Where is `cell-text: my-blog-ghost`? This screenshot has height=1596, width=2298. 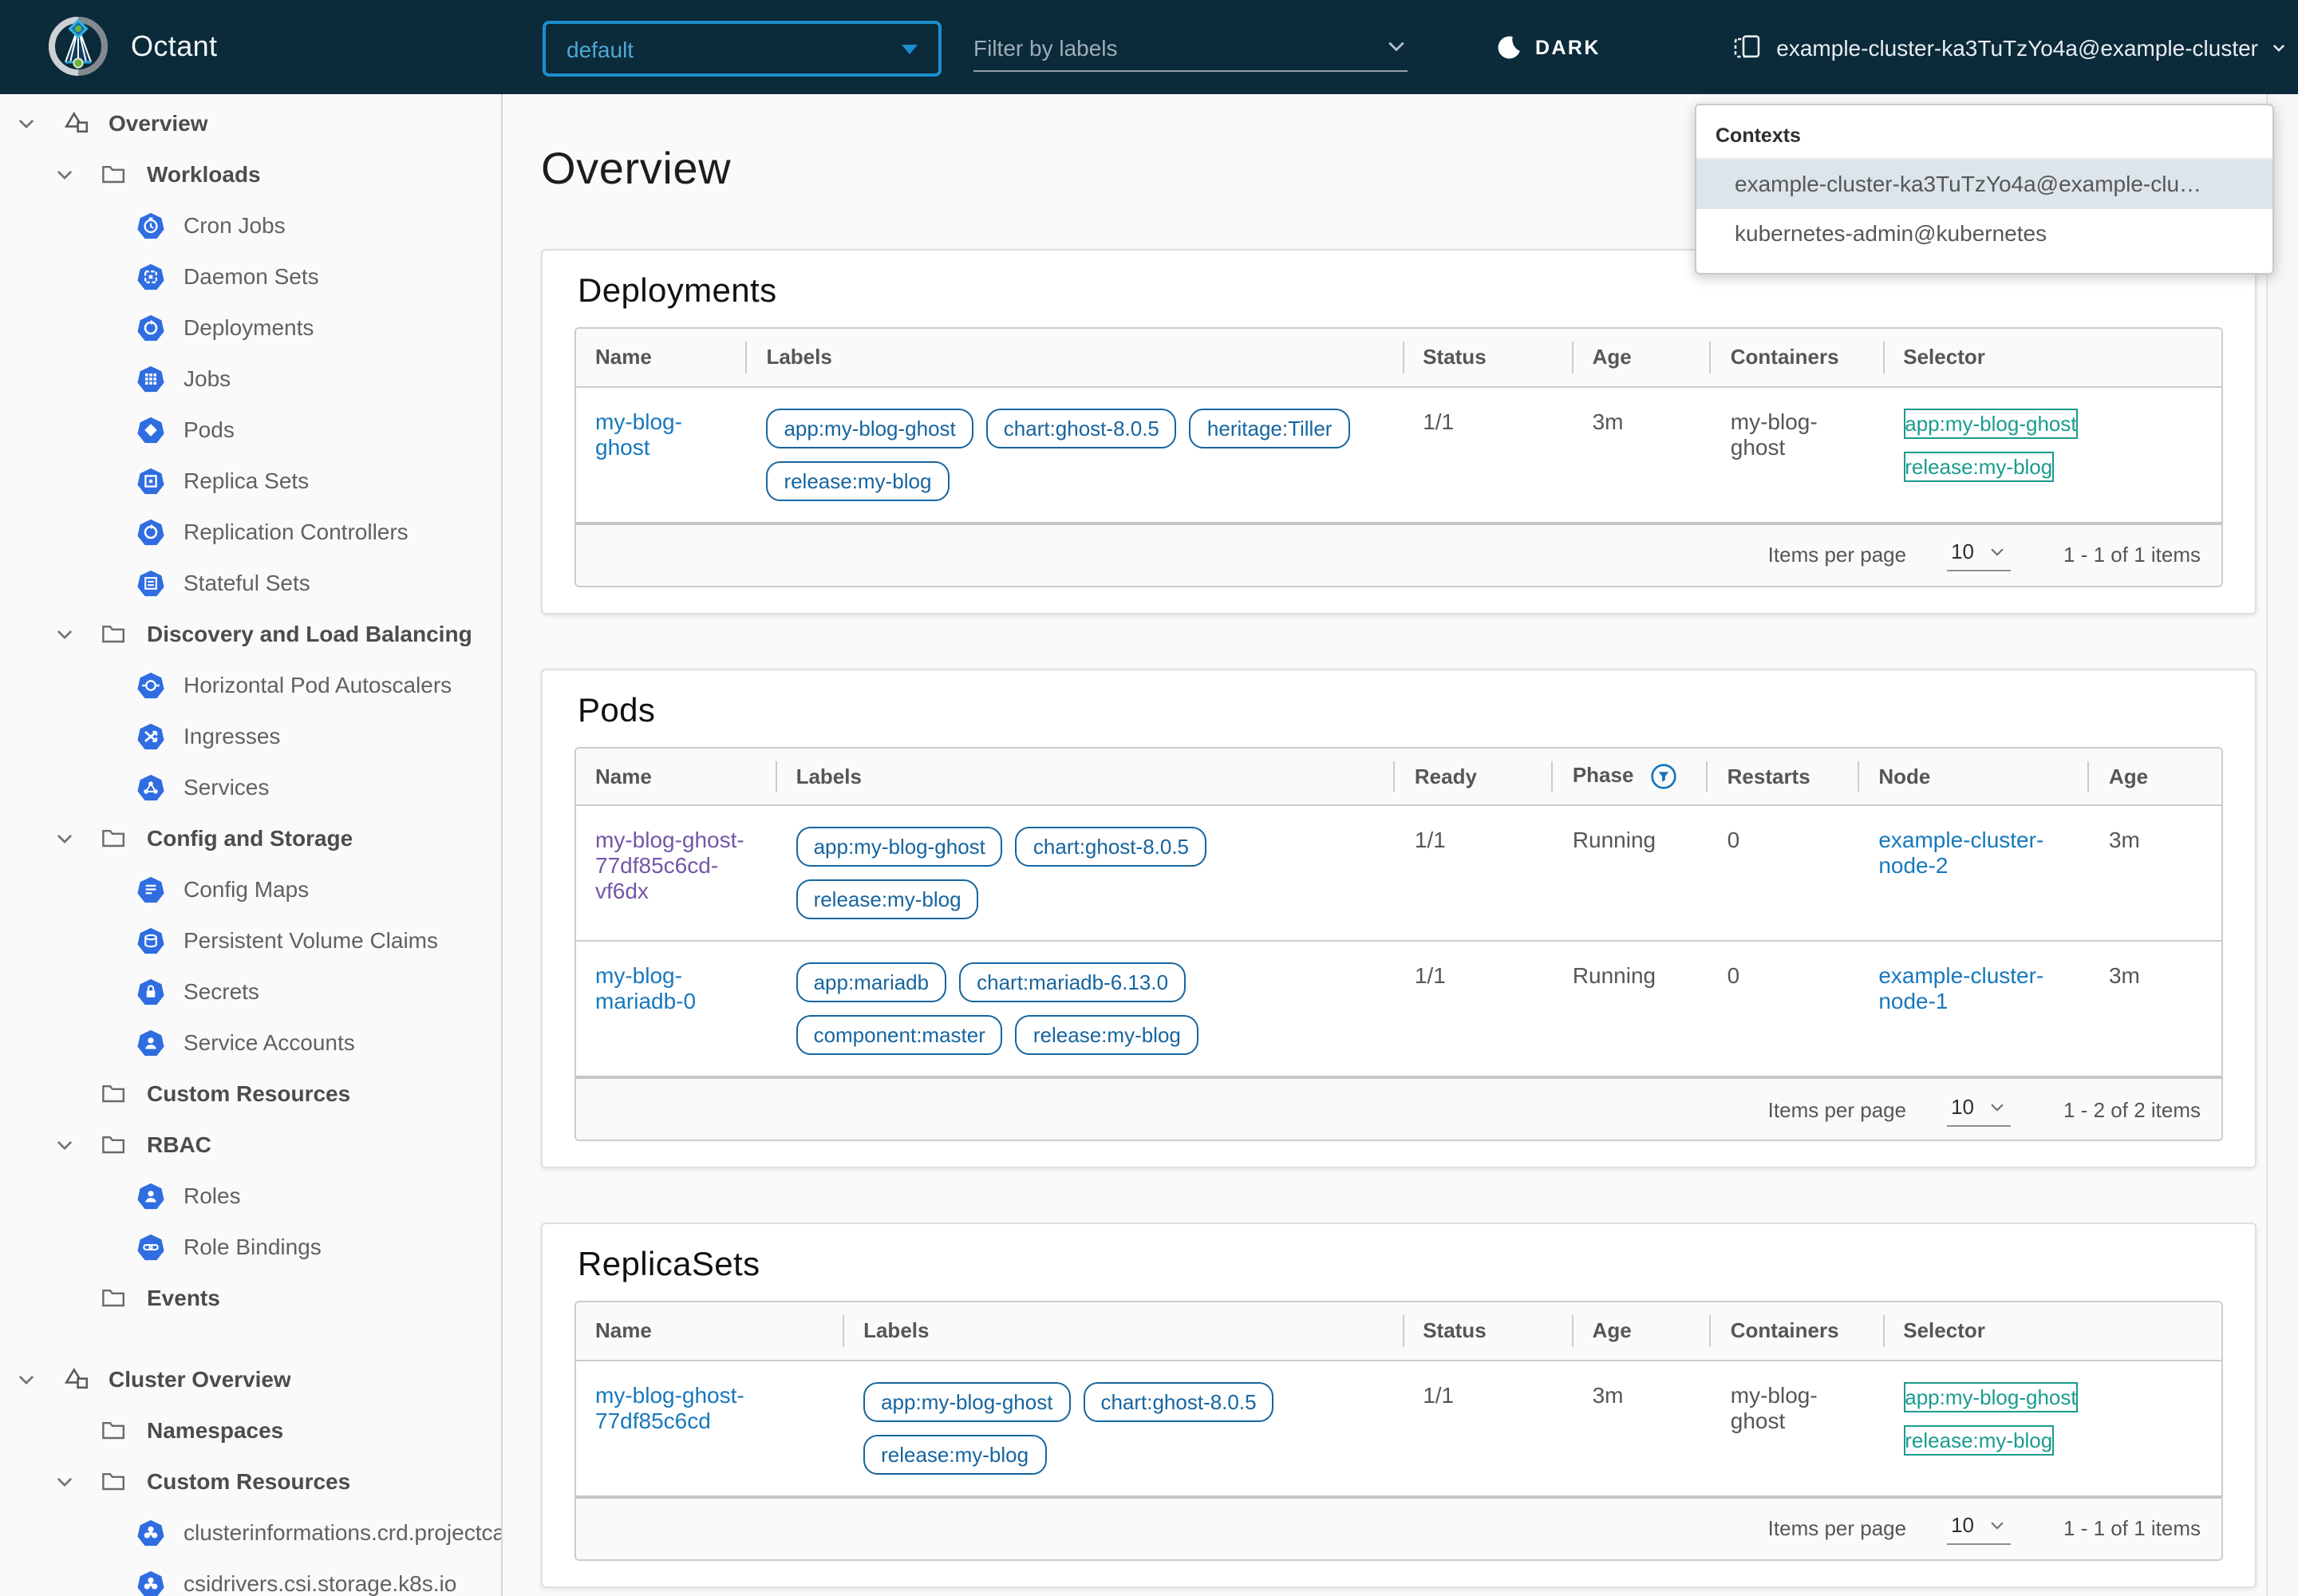 cell-text: my-blog-ghost is located at coordinates (1774, 1406).